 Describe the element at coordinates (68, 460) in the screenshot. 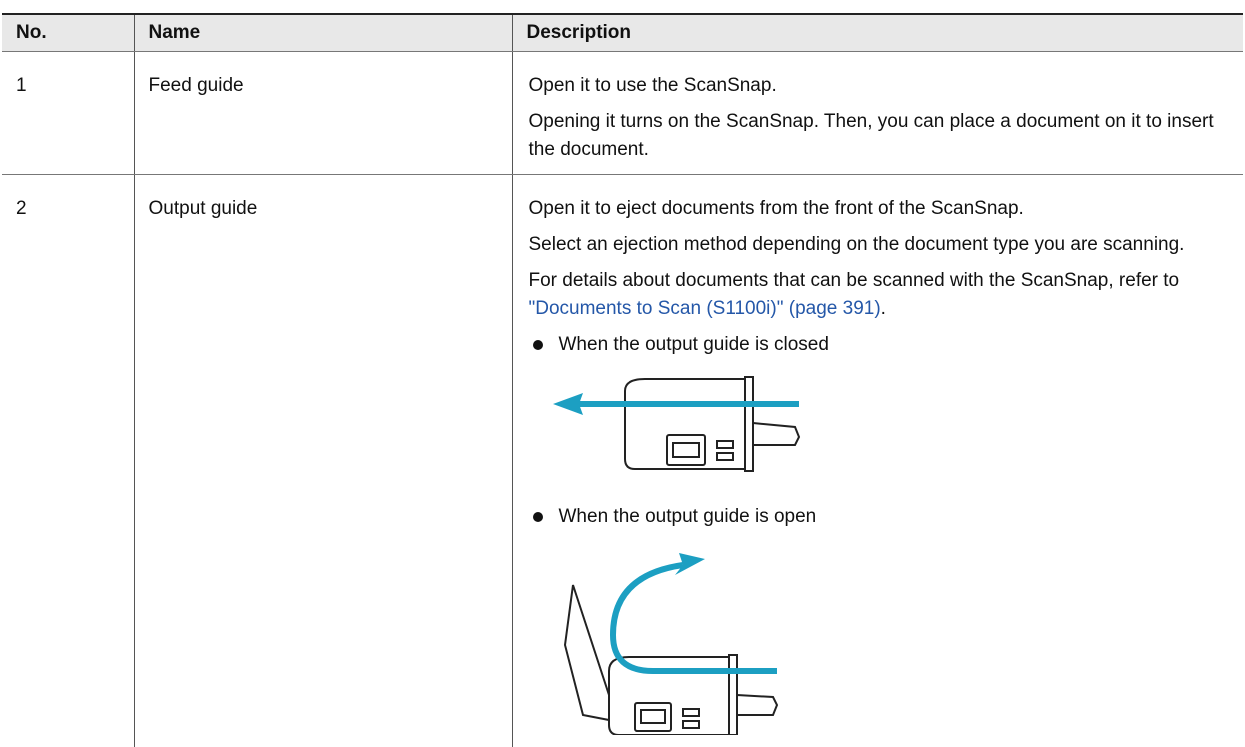

I see `no-cell: 2` at that location.